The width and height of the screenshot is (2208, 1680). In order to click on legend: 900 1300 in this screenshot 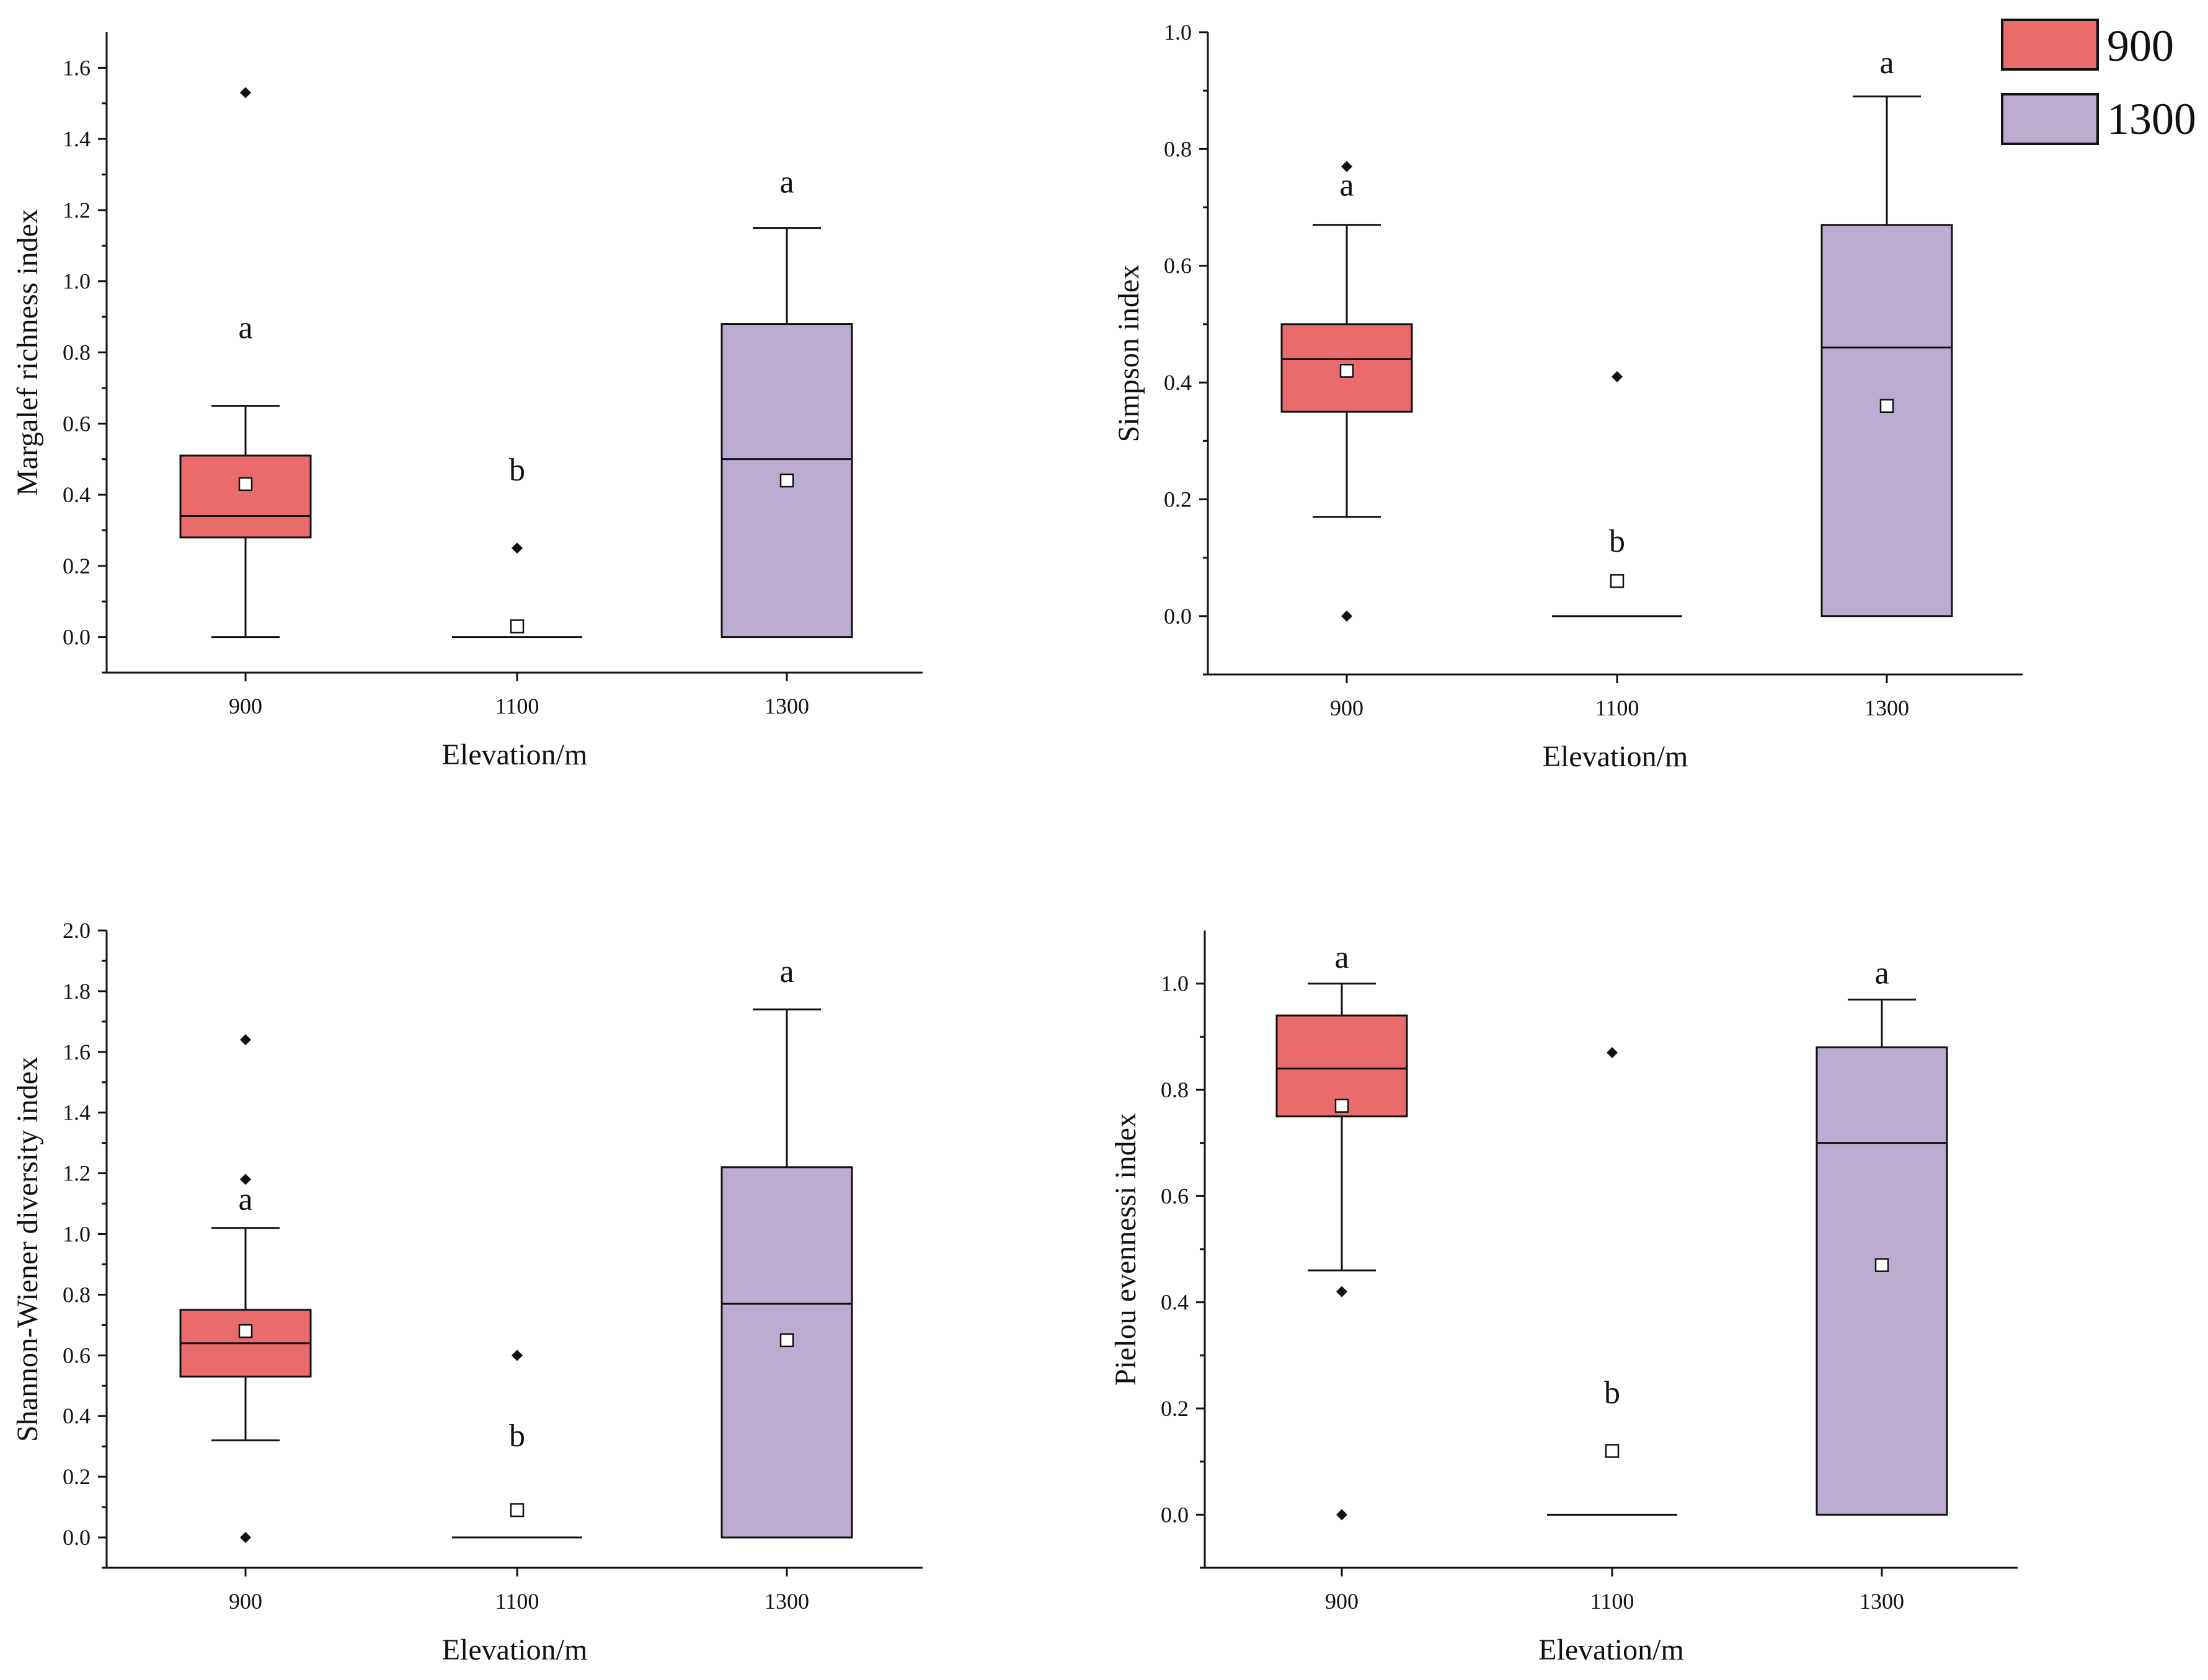, I will do `click(2098, 82)`.